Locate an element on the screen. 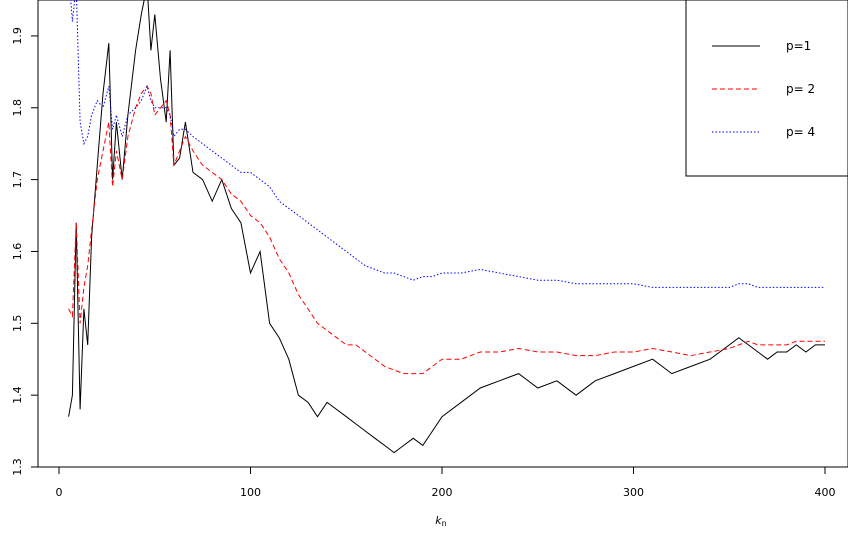 The image size is (848, 535). x-tick-label: 0 is located at coordinates (59, 492).